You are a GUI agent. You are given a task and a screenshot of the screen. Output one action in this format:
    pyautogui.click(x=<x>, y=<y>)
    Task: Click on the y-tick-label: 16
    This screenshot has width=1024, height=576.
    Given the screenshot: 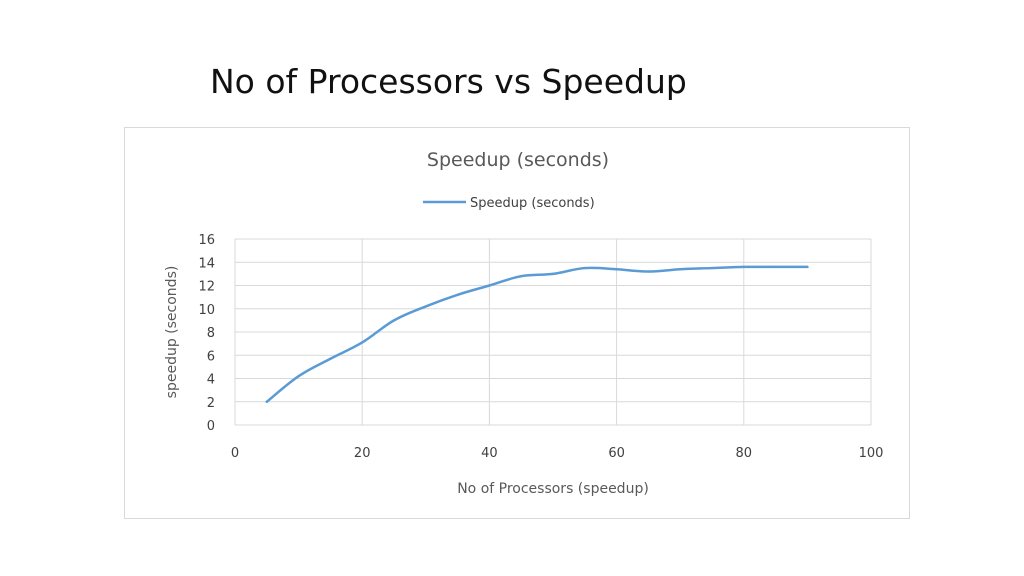 What is the action you would take?
    pyautogui.click(x=206, y=240)
    